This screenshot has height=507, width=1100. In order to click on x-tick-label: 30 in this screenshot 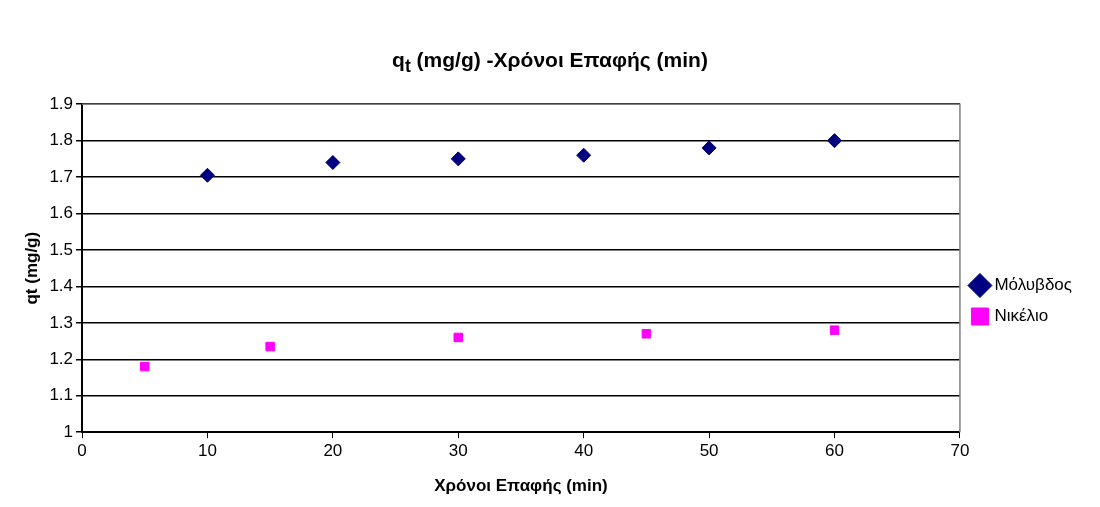, I will do `click(458, 451)`.